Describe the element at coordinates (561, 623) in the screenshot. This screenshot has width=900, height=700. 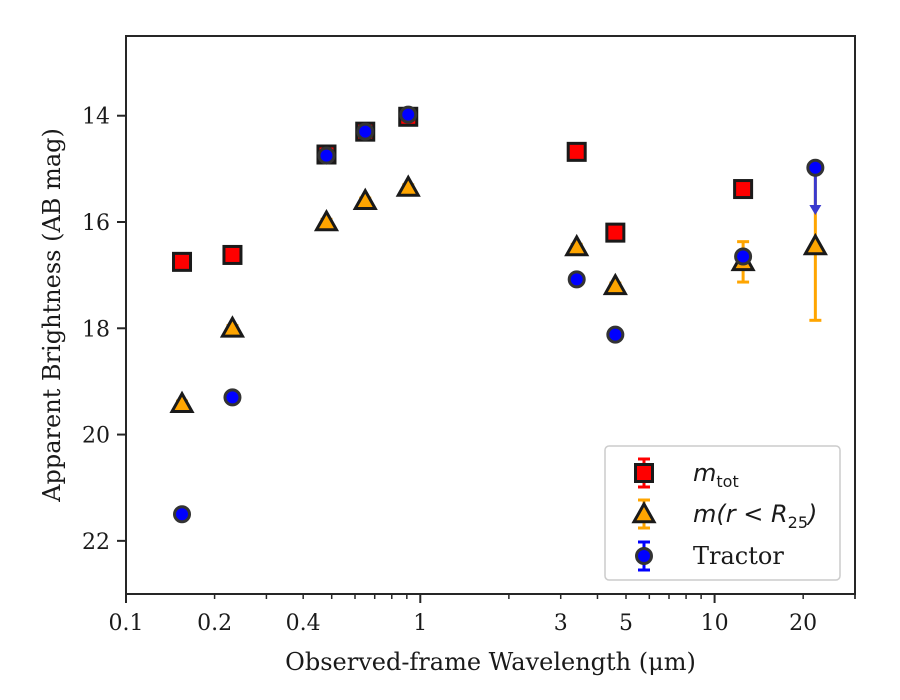
I see `x-tick-label: 3` at that location.